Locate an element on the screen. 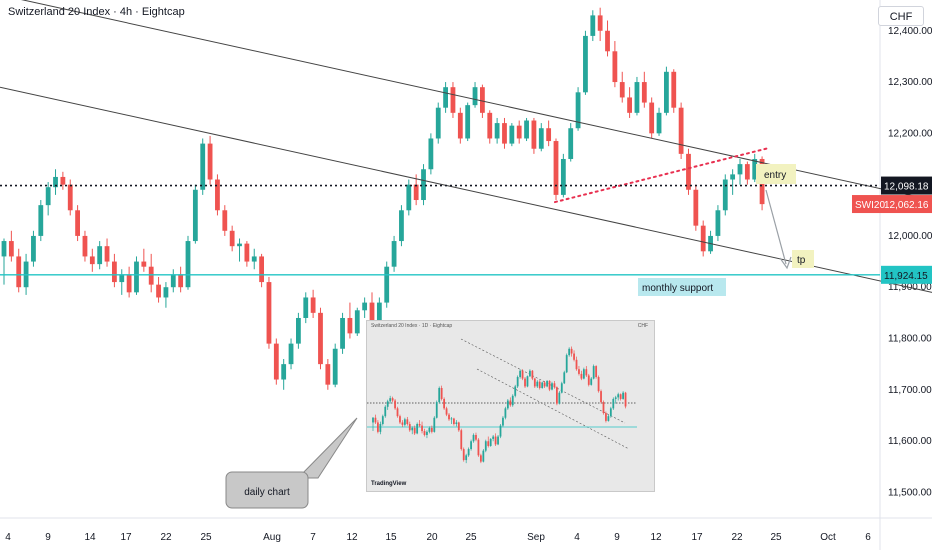  time-axis-tick: 12 is located at coordinates (656, 537).